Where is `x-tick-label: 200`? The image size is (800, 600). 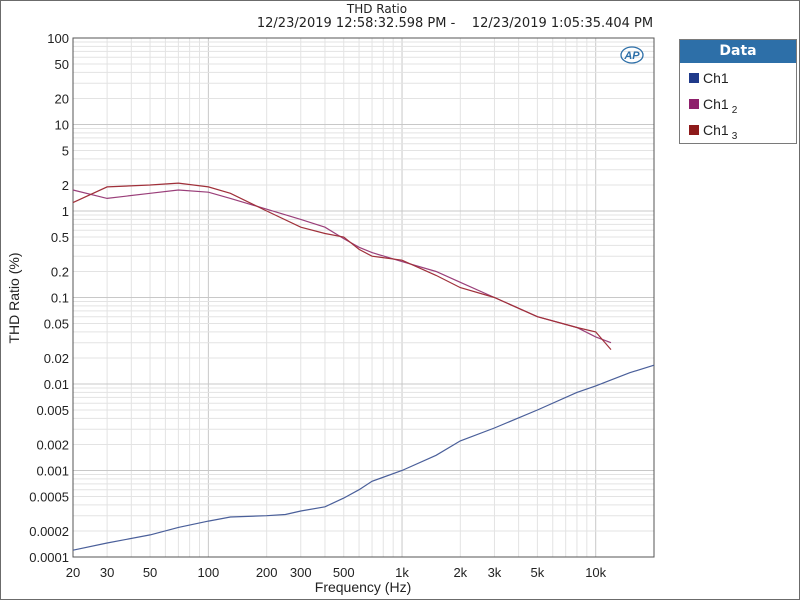 x-tick-label: 200 is located at coordinates (267, 572).